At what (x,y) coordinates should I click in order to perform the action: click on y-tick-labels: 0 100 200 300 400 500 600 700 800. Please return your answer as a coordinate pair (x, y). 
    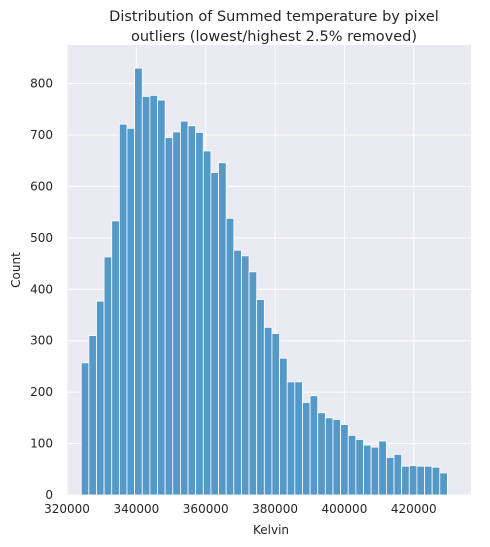
    Looking at the image, I should click on (41, 289).